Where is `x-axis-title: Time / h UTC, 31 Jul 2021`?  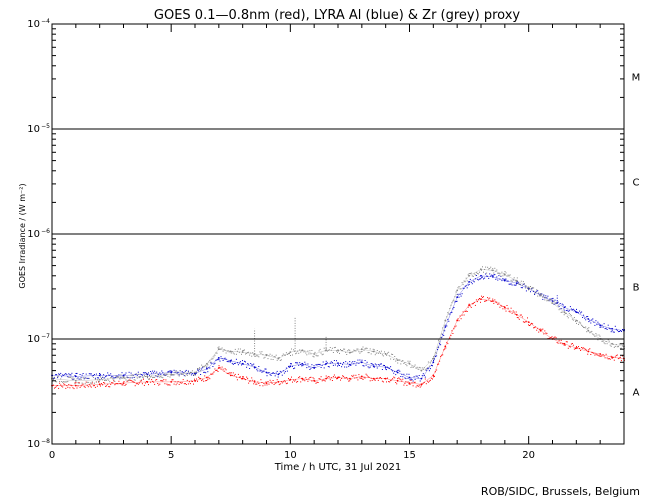
x-axis-title: Time / h UTC, 31 Jul 2021 is located at coordinates (338, 467).